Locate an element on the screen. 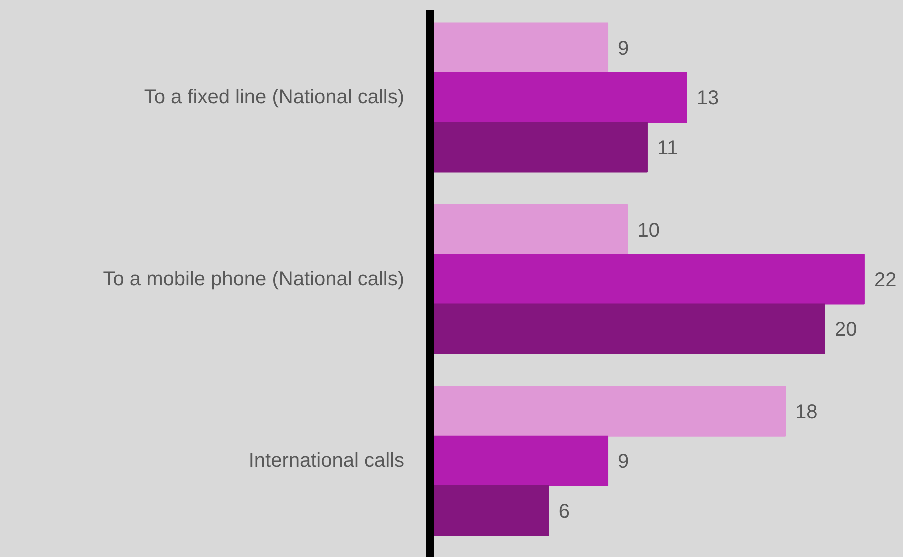 The image size is (903, 557). data-label: 11 is located at coordinates (667, 148).